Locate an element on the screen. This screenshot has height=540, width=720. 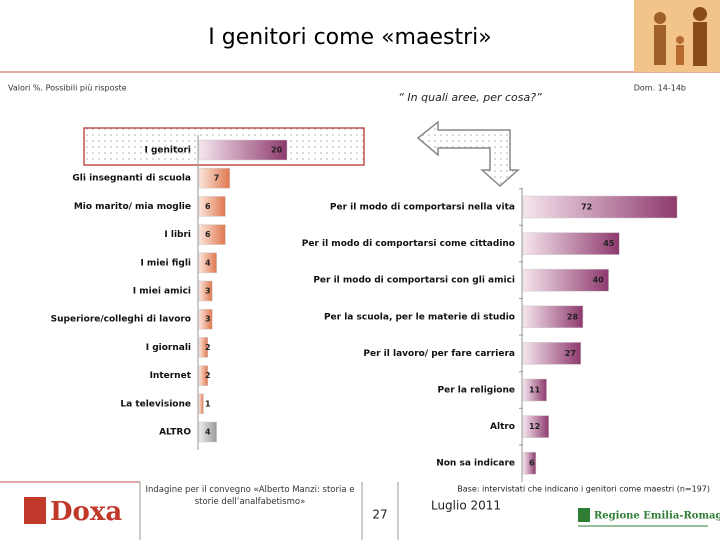
arrow is located at coordinates (468, 154).